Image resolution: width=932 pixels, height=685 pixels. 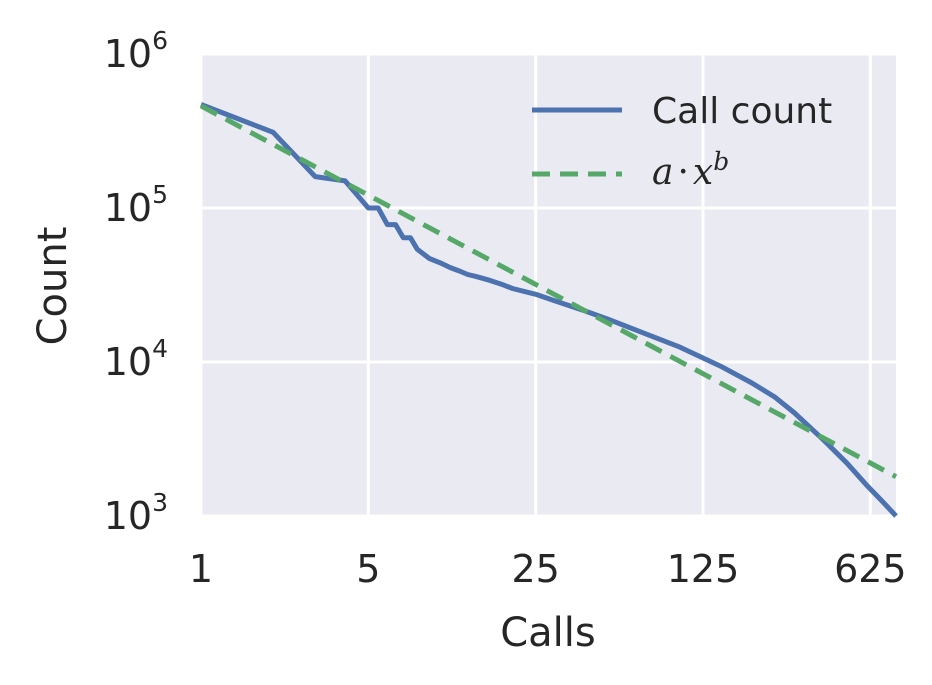 What do you see at coordinates (535, 569) in the screenshot?
I see `x-tick-label: 25` at bounding box center [535, 569].